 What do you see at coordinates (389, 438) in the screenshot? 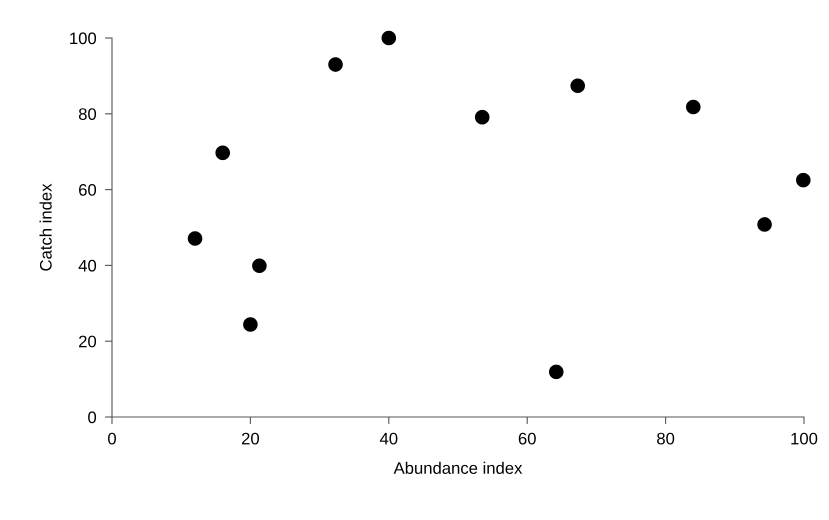
I see `x-tick-label: 40` at bounding box center [389, 438].